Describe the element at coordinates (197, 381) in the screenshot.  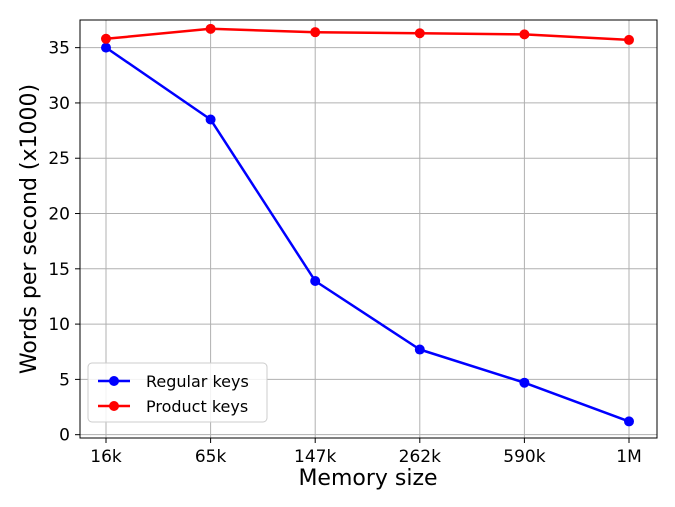
I see `legend-label-regular: Regular keys` at that location.